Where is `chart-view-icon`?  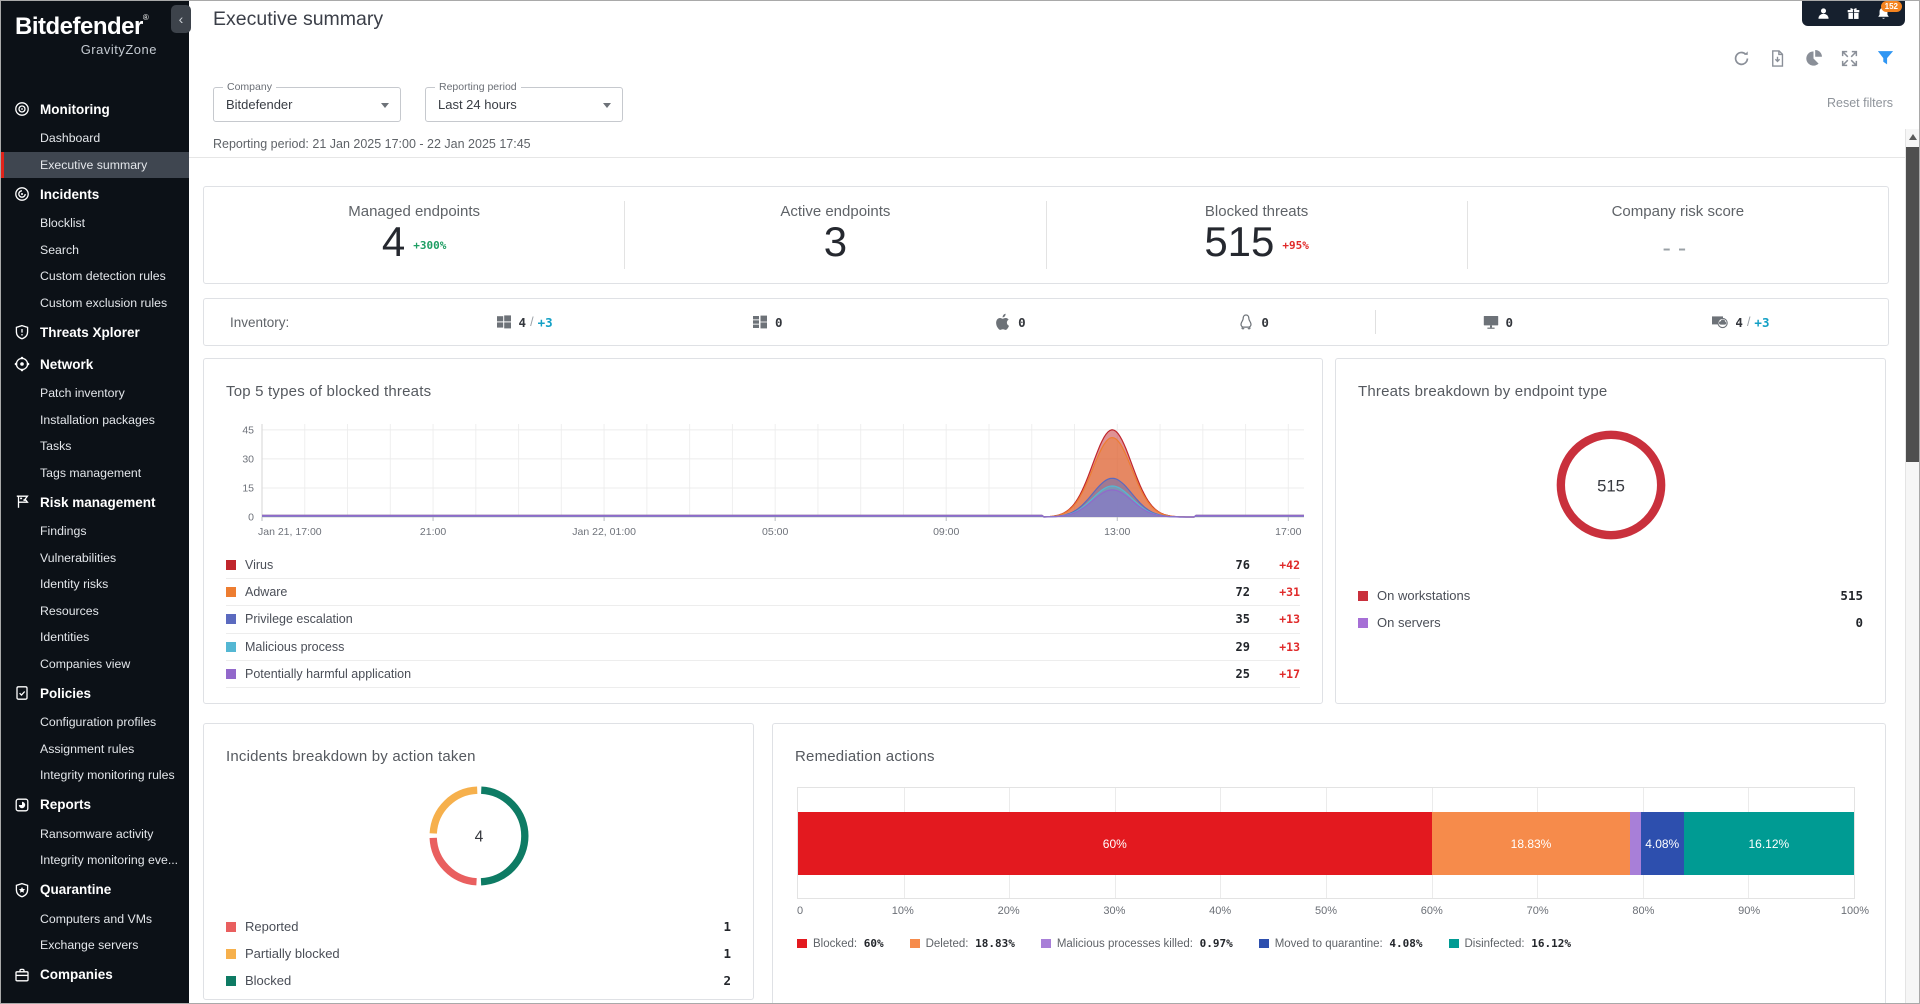 chart-view-icon is located at coordinates (1813, 58).